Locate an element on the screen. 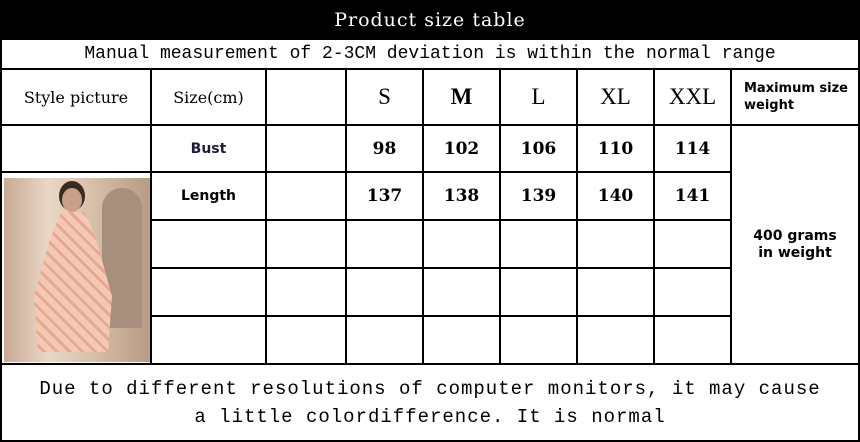 The height and width of the screenshot is (442, 860). bust-l: 106 is located at coordinates (539, 149).